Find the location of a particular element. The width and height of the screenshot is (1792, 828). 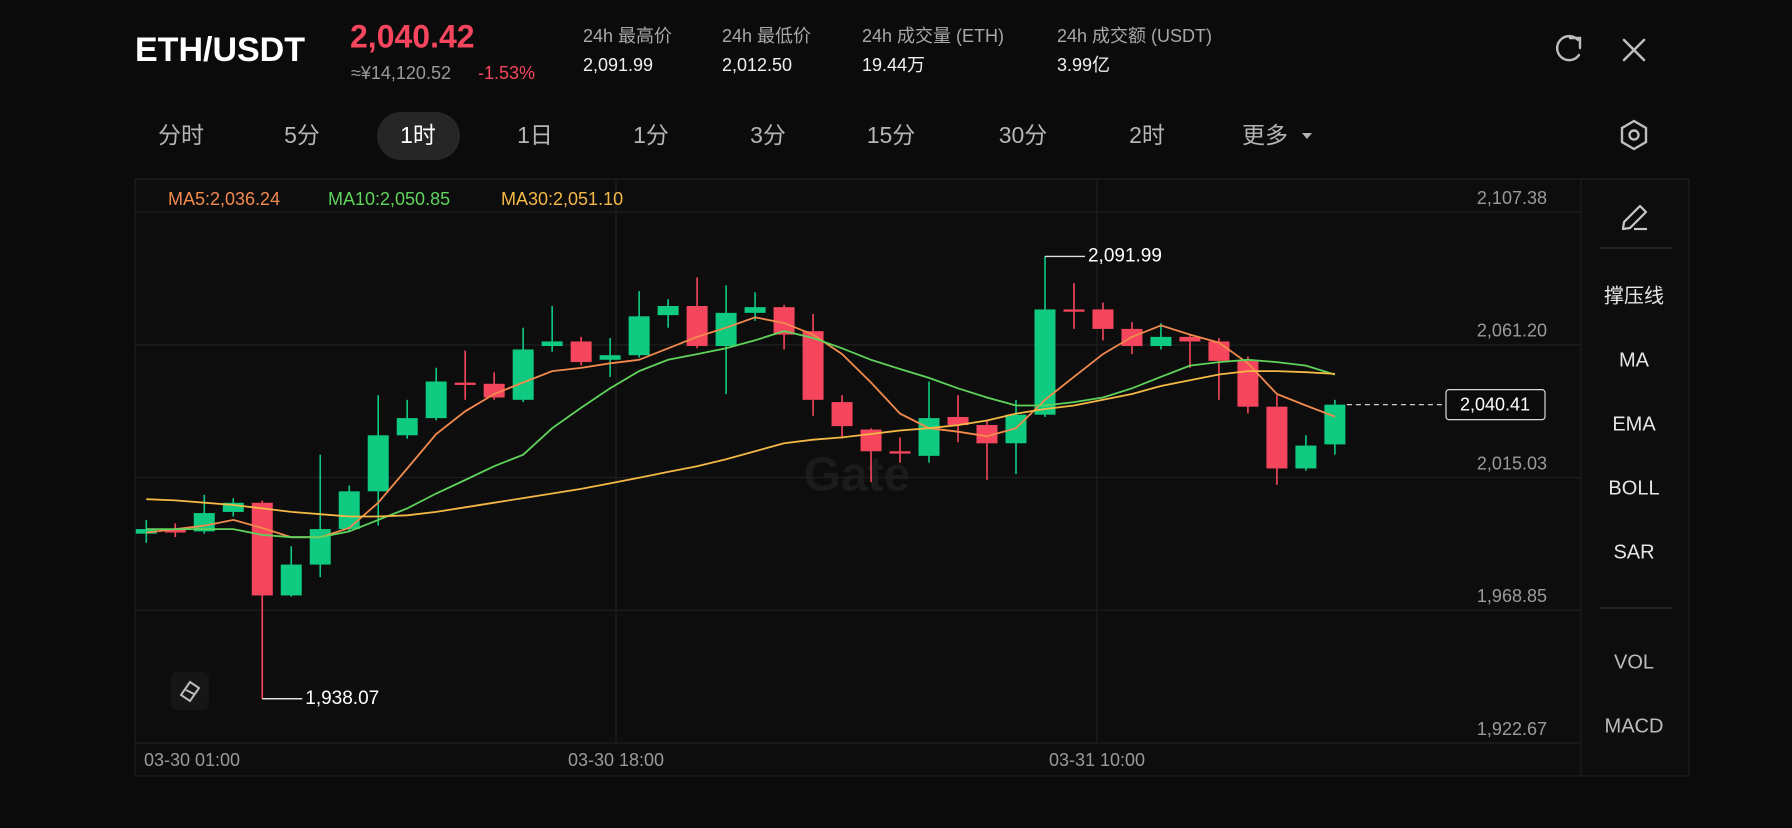

y-tick-label: 1,922.67 is located at coordinates (1512, 729).